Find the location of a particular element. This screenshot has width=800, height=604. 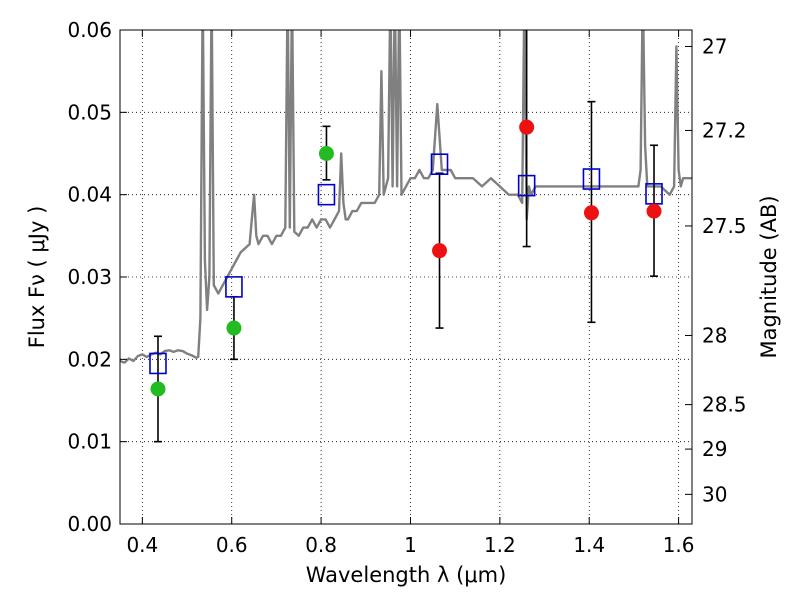

right-tick-label: 28 is located at coordinates (714, 335).